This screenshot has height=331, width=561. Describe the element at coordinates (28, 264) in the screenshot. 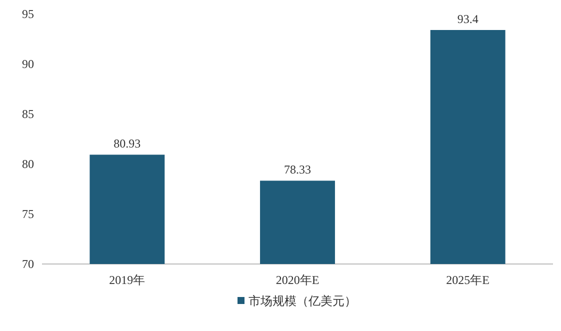

I see `y-tick-label: 70` at that location.